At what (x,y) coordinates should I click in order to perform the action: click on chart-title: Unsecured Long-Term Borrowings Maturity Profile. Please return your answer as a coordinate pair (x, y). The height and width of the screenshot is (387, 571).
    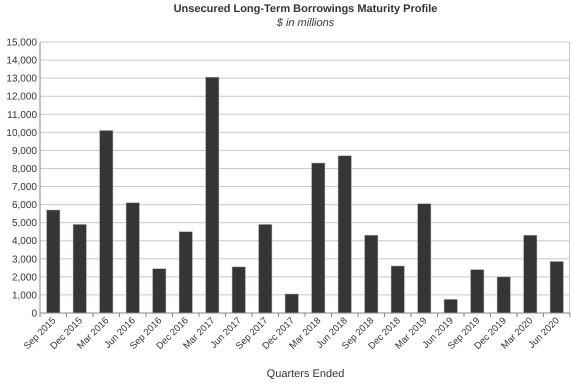
    Looking at the image, I should click on (306, 9).